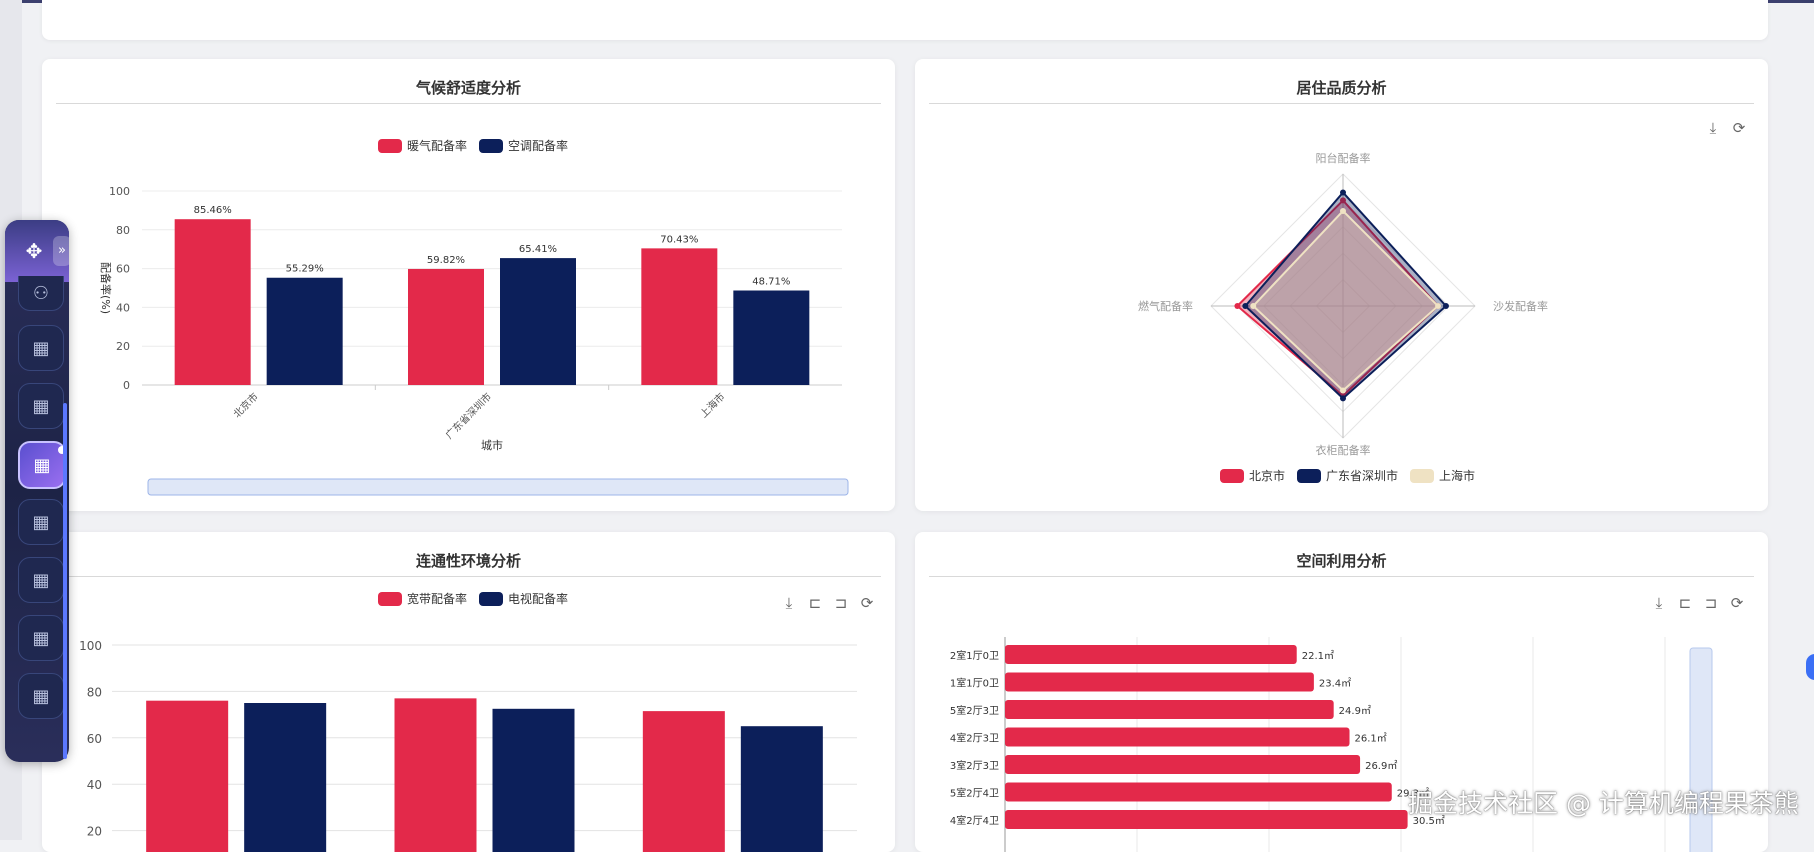 The image size is (1814, 852). I want to click on x-tick-label: 上海市, so click(712, 405).